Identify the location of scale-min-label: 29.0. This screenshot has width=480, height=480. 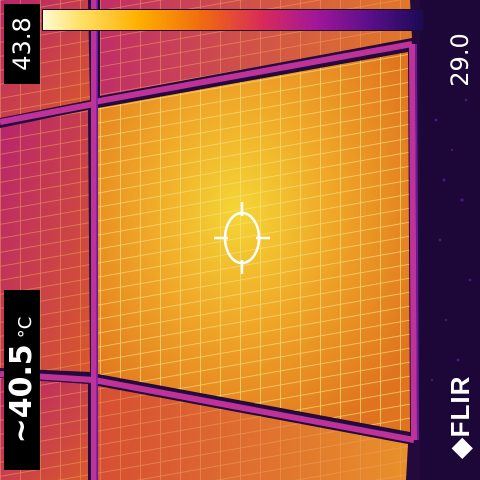
(460, 60).